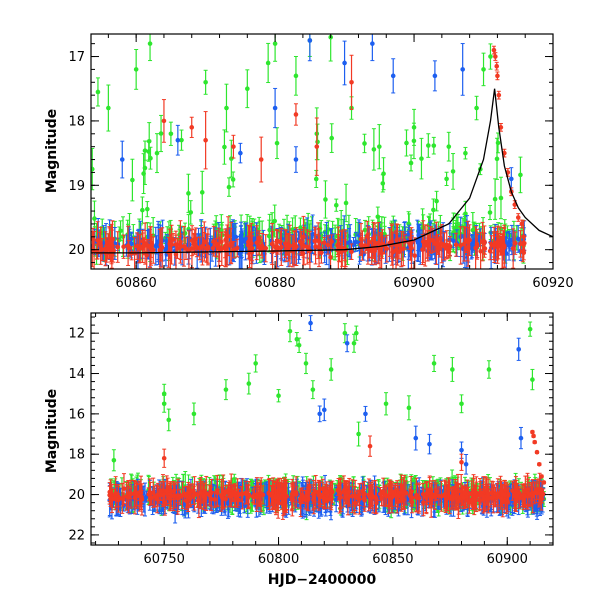 Image resolution: width=600 pixels, height=600 pixels. I want to click on y-tick-label: 17, so click(76, 57).